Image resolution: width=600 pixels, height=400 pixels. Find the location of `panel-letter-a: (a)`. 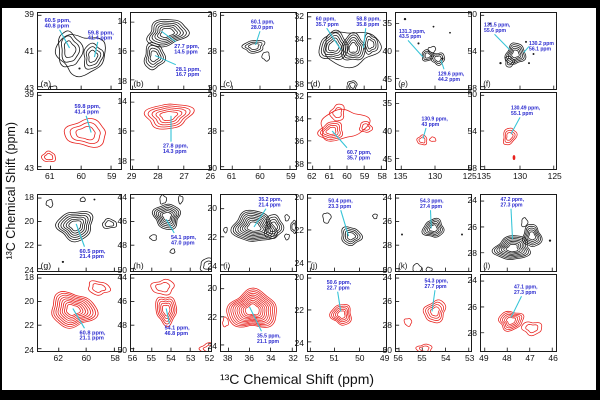

panel-letter-a: (a) is located at coordinates (45, 84).